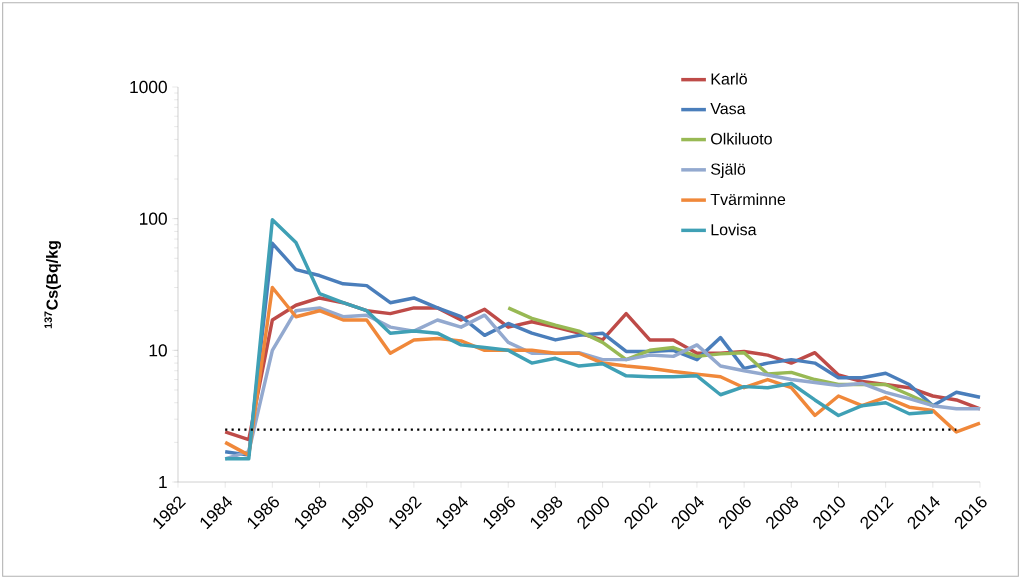 Image resolution: width=1021 pixels, height=579 pixels. I want to click on y-axis-title: $^{137}$Cs(Bq/kg, so click(53, 285).